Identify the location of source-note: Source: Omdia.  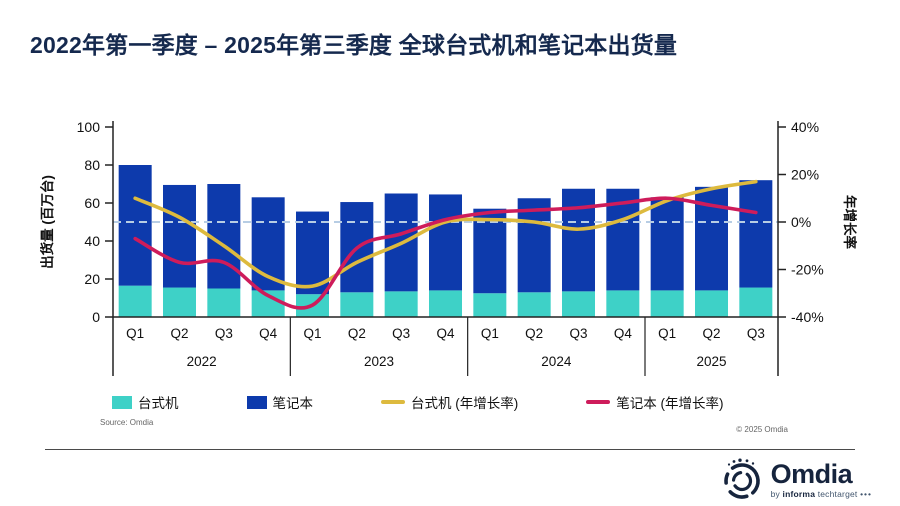
(127, 422).